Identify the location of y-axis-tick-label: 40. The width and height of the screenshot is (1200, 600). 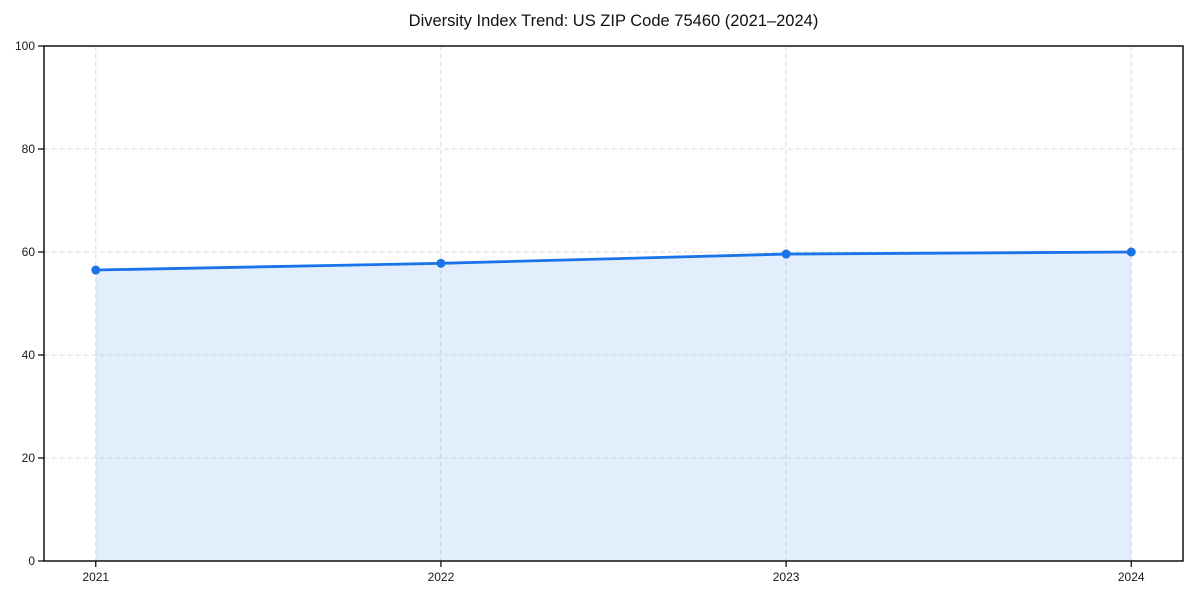
(29, 355).